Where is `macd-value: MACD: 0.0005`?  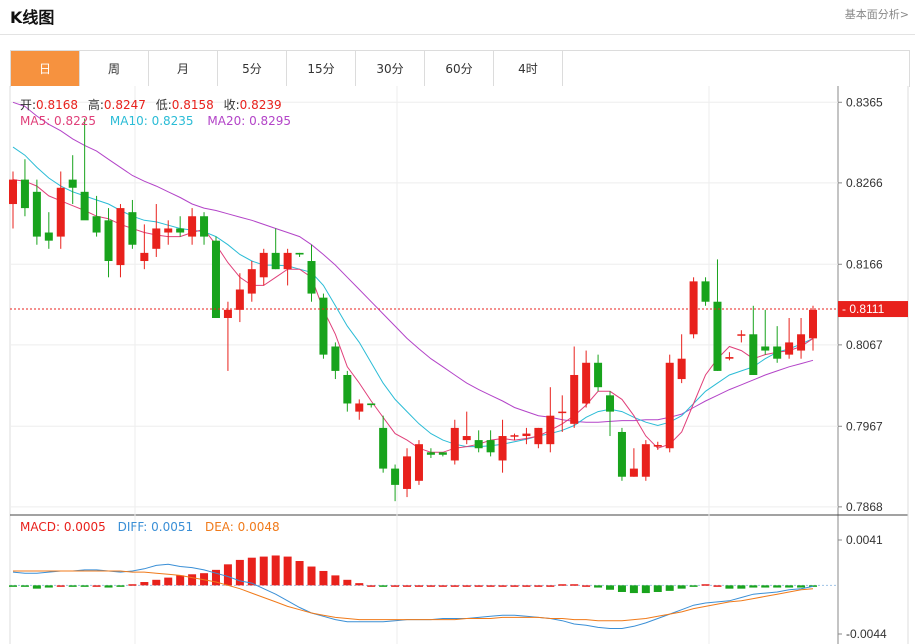 macd-value: MACD: 0.0005 is located at coordinates (63, 527).